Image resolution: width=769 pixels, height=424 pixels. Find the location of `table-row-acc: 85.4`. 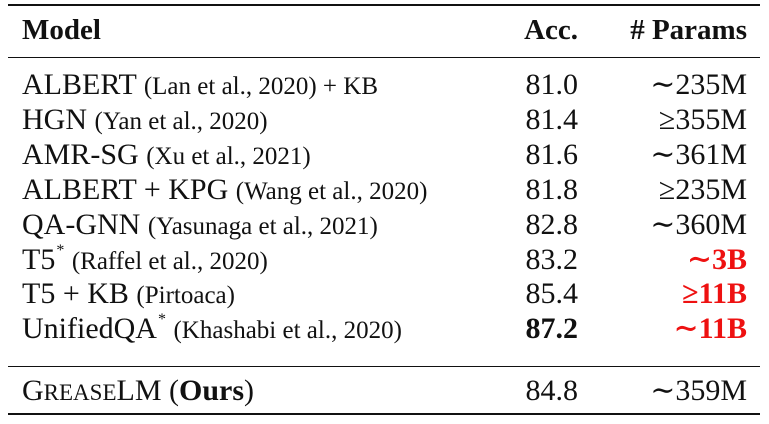

table-row-acc: 85.4 is located at coordinates (552, 293).